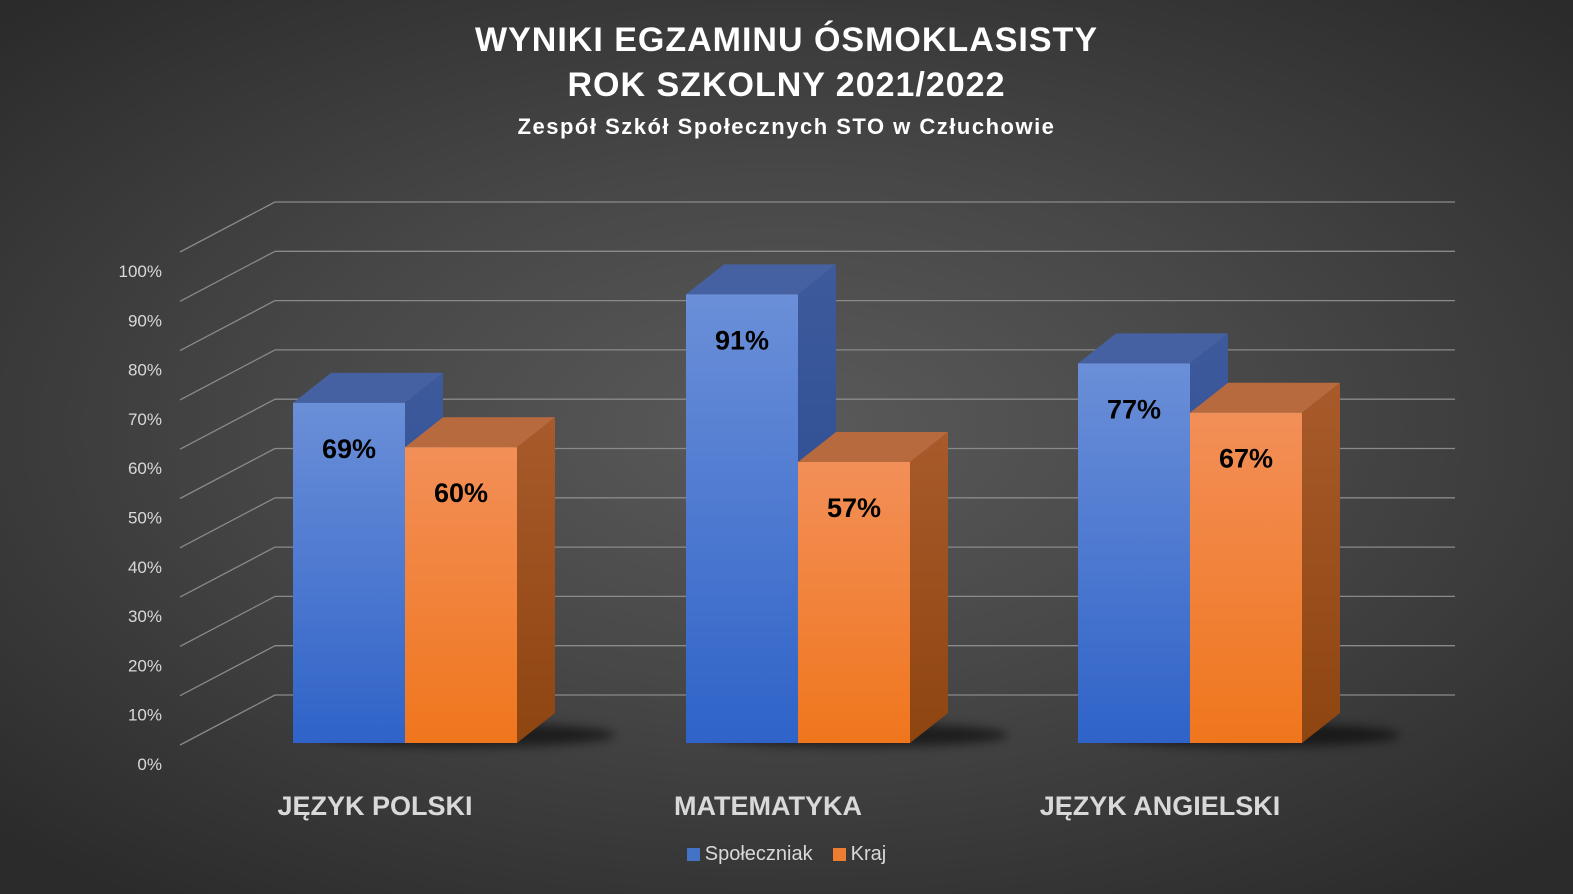 The width and height of the screenshot is (1573, 894). Describe the element at coordinates (145, 567) in the screenshot. I see `y-tick-label: 40%` at that location.